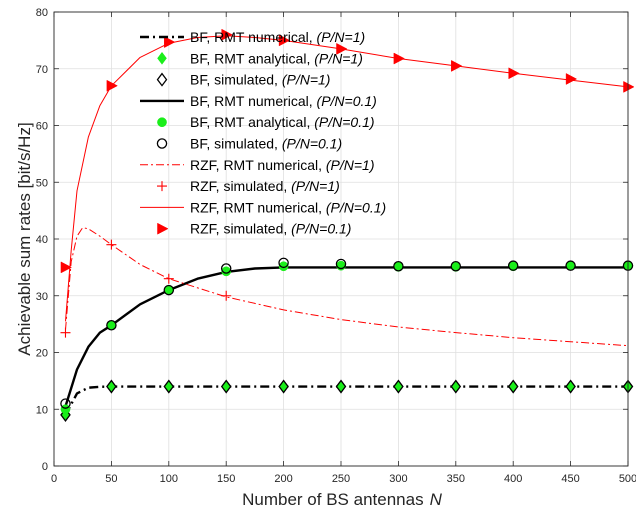 The image size is (636, 514). I want to click on legend-label: RZF, simulated, (P/N=0.1), so click(270, 229).